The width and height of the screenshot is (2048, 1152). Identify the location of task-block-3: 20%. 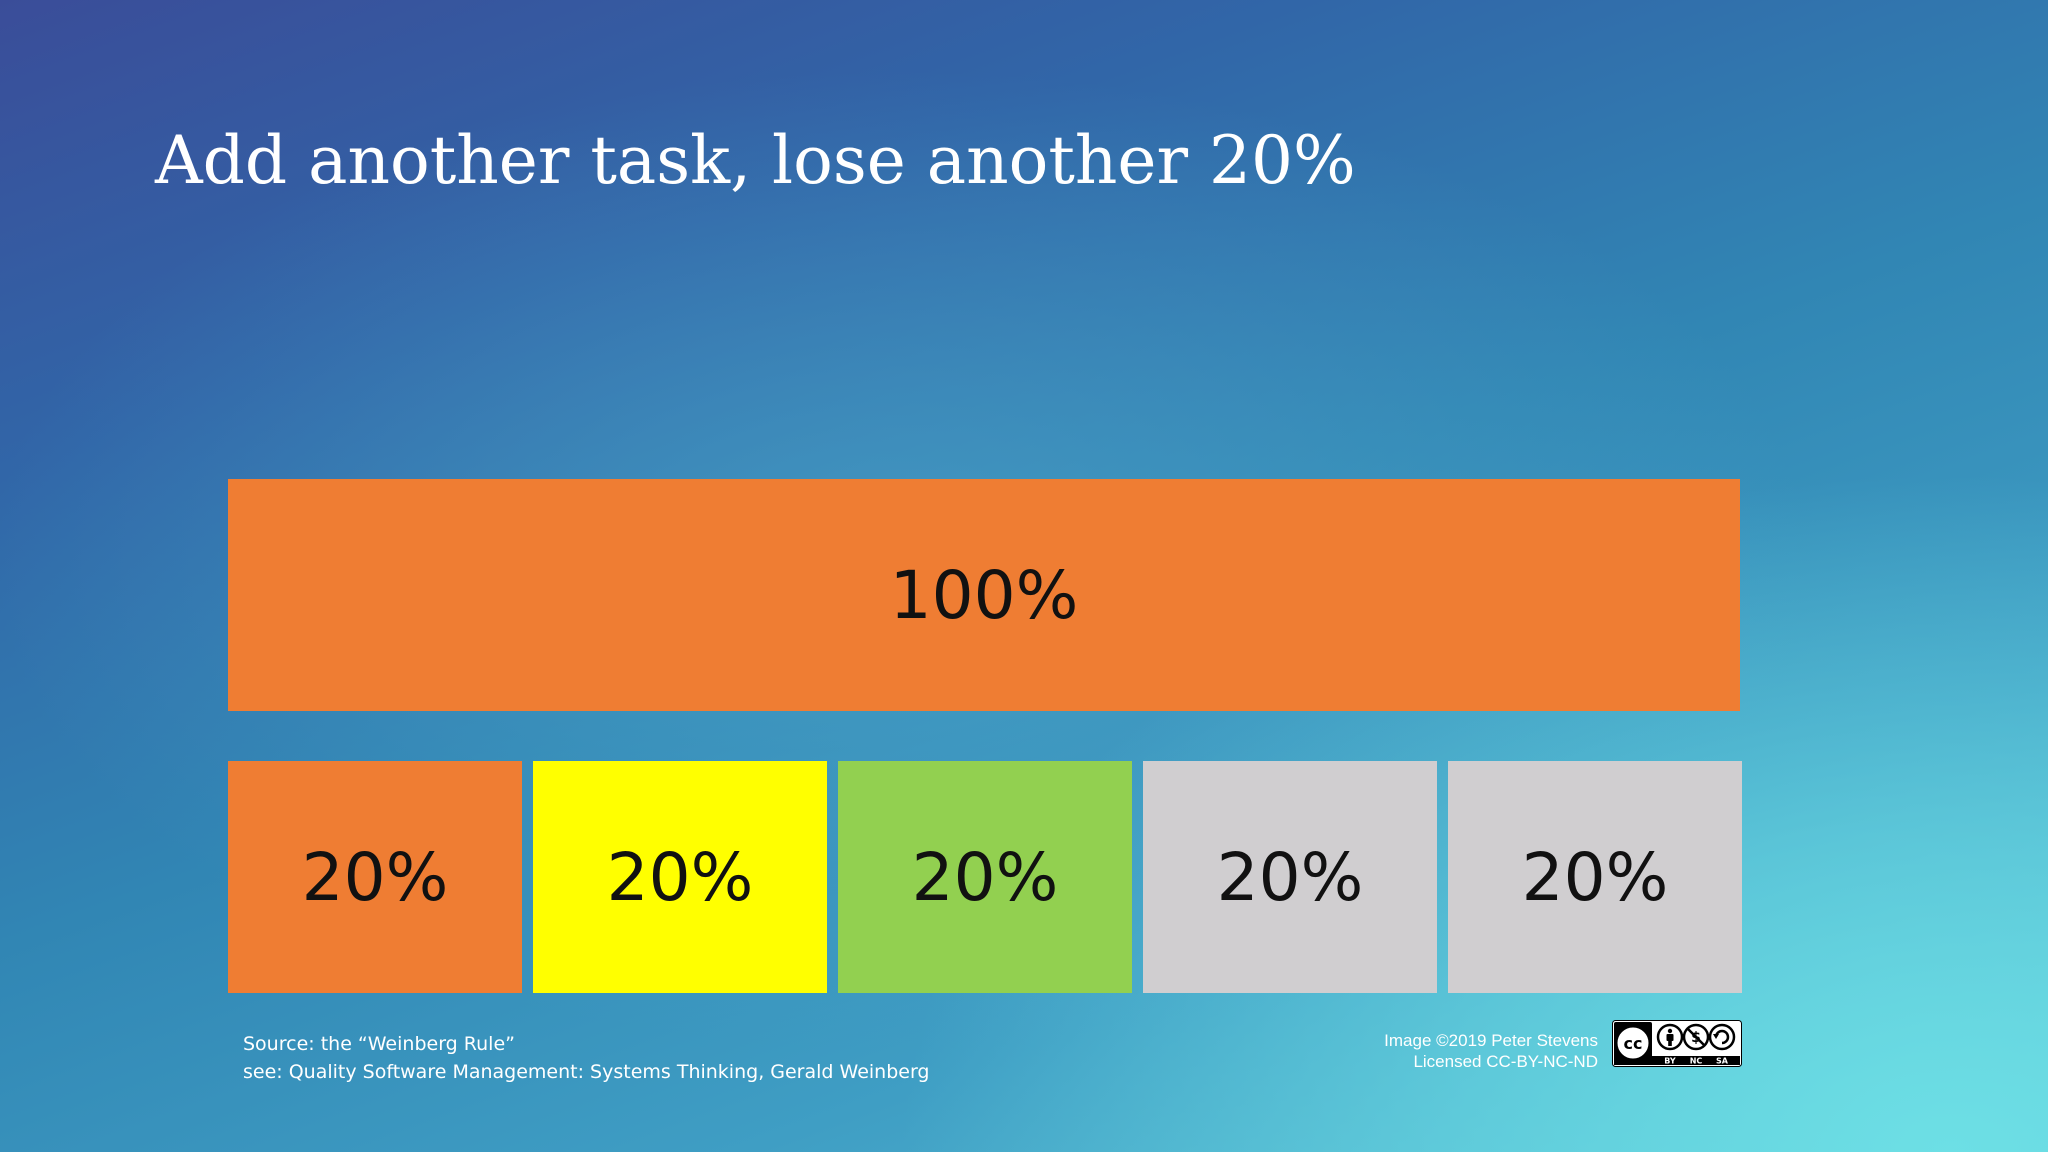
(985, 877).